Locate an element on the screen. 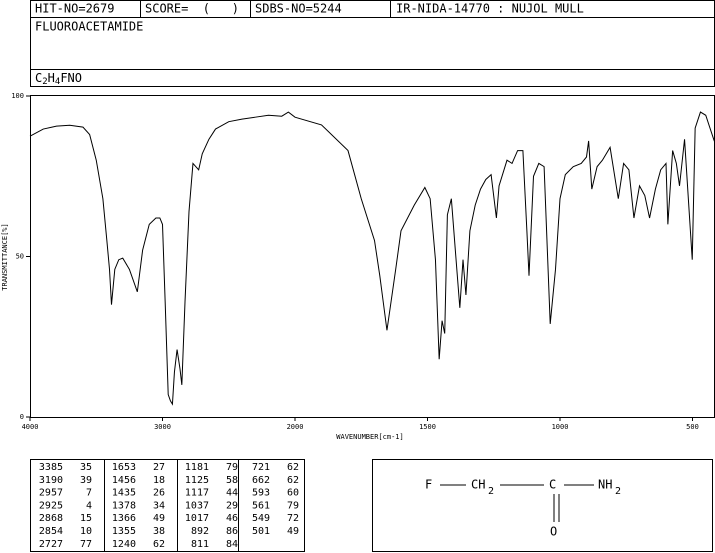  peak-transmittance: 7 is located at coordinates (89, 493).